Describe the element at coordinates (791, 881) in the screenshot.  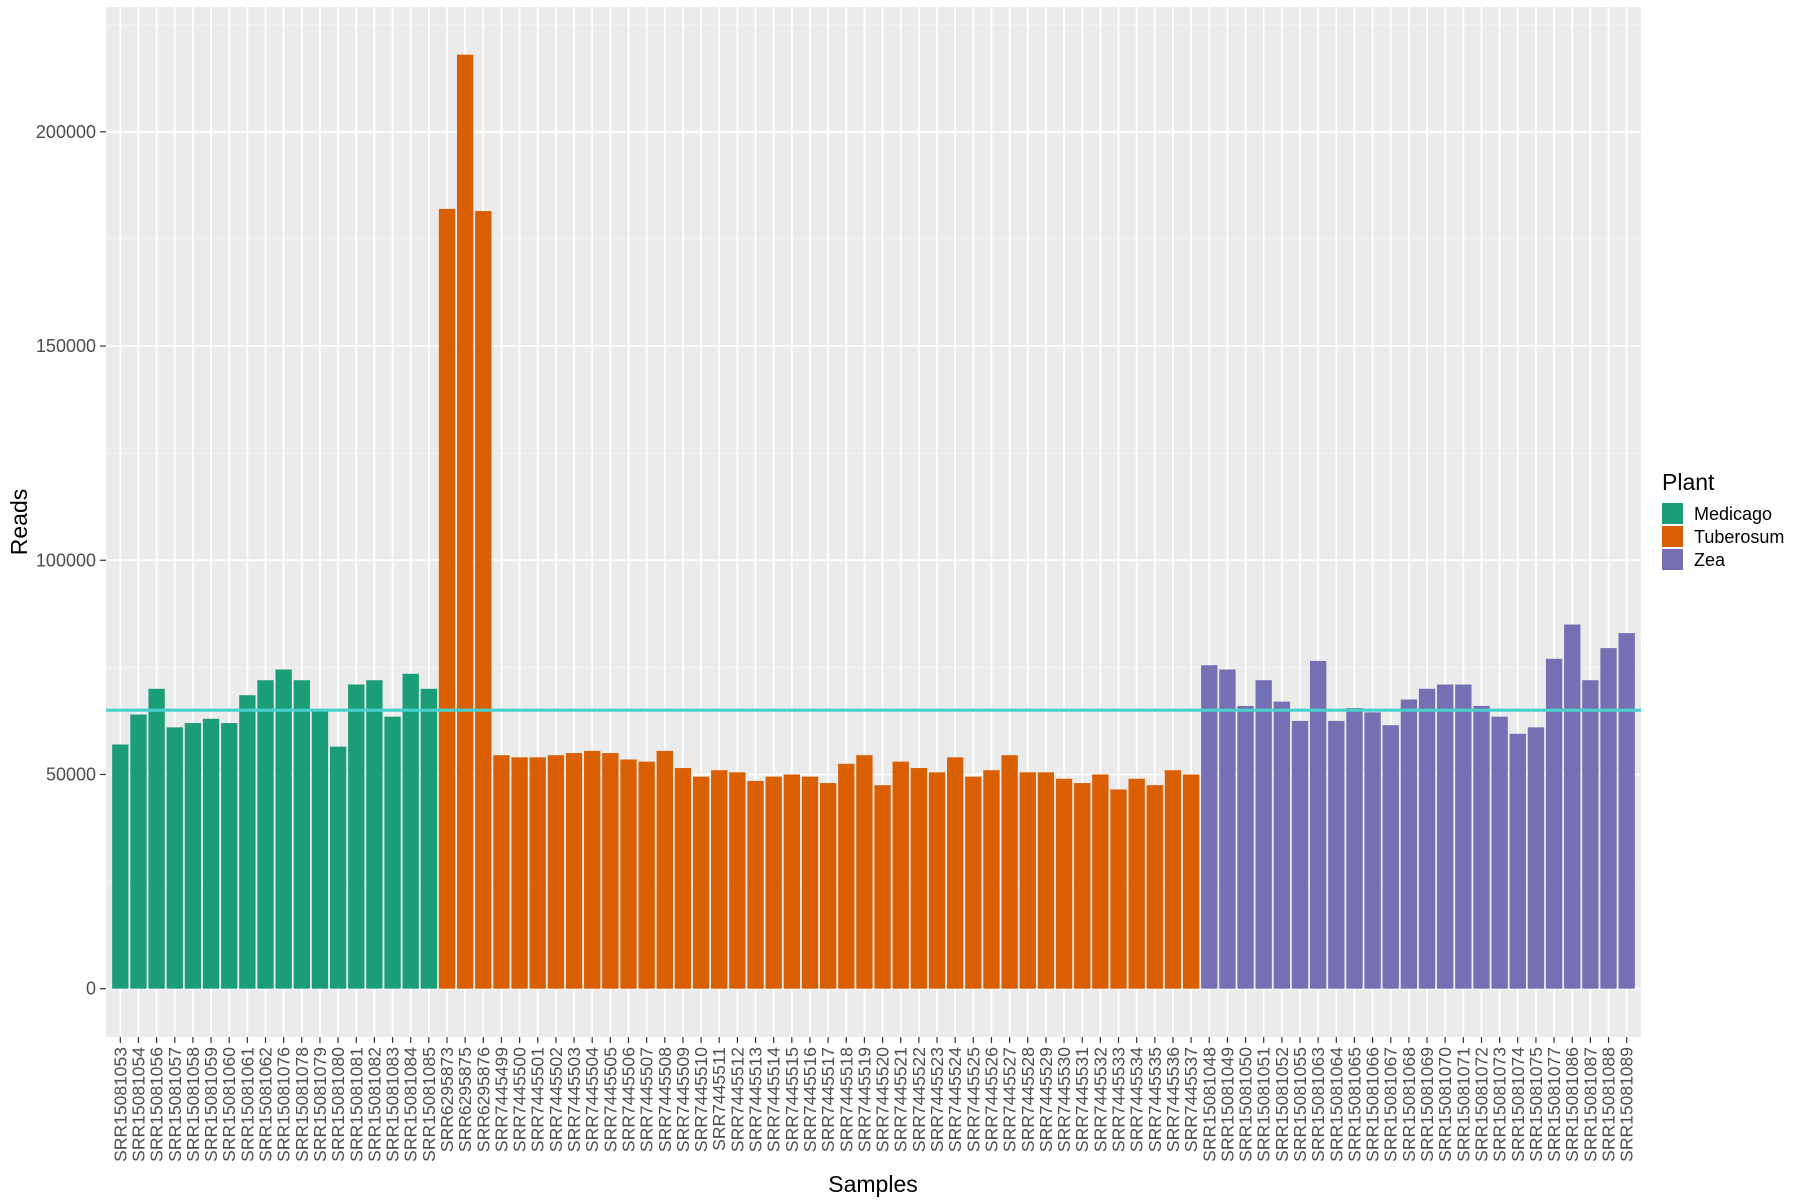
I see `bar-SRR7445515` at that location.